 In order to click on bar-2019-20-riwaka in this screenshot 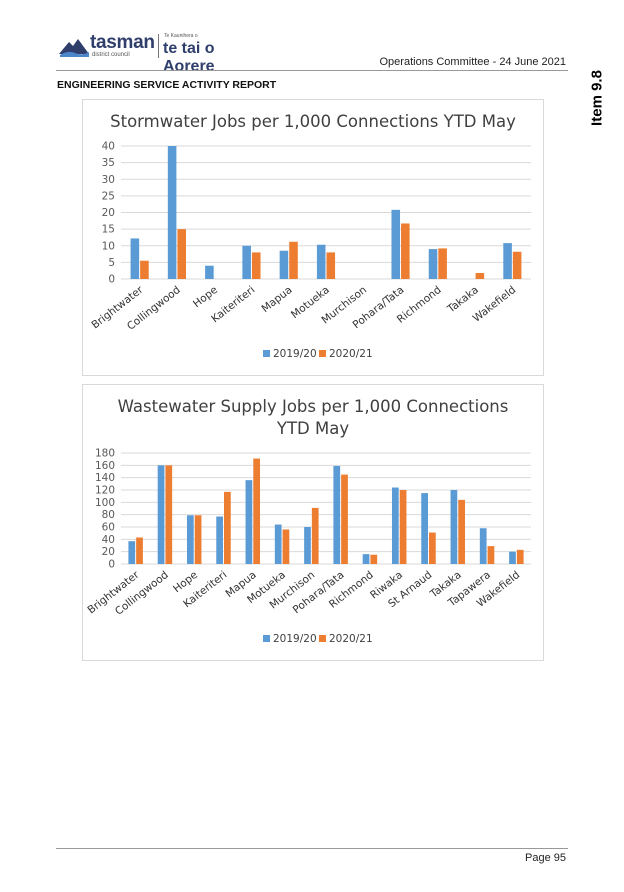, I will do `click(395, 525)`.